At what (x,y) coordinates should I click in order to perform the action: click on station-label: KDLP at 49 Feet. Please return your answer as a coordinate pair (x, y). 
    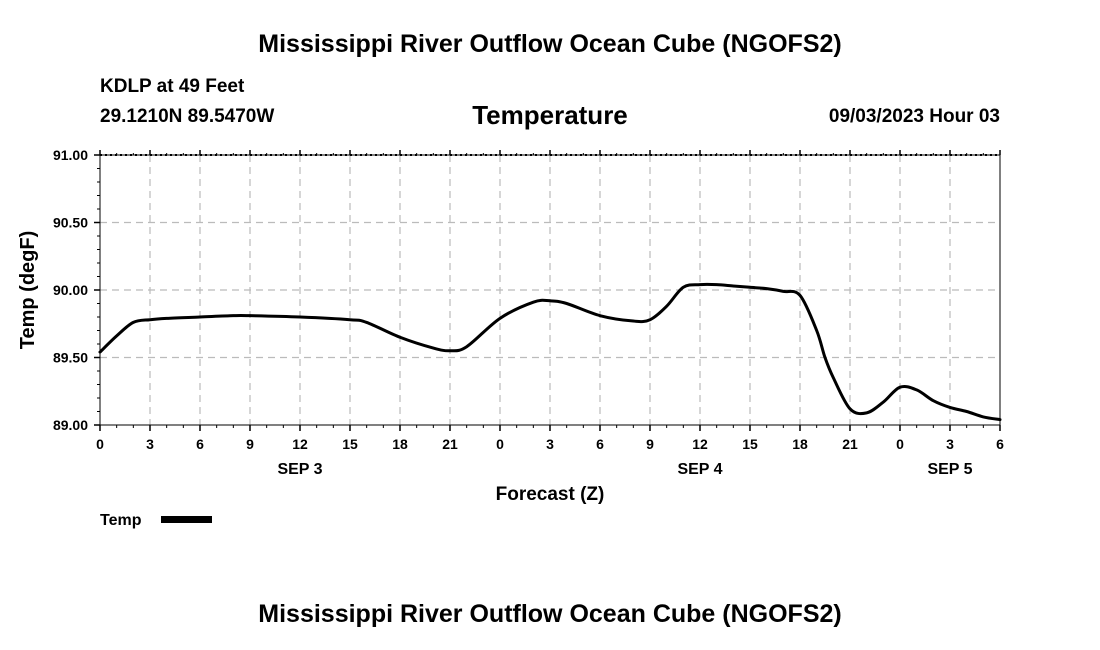
    Looking at the image, I should click on (172, 86).